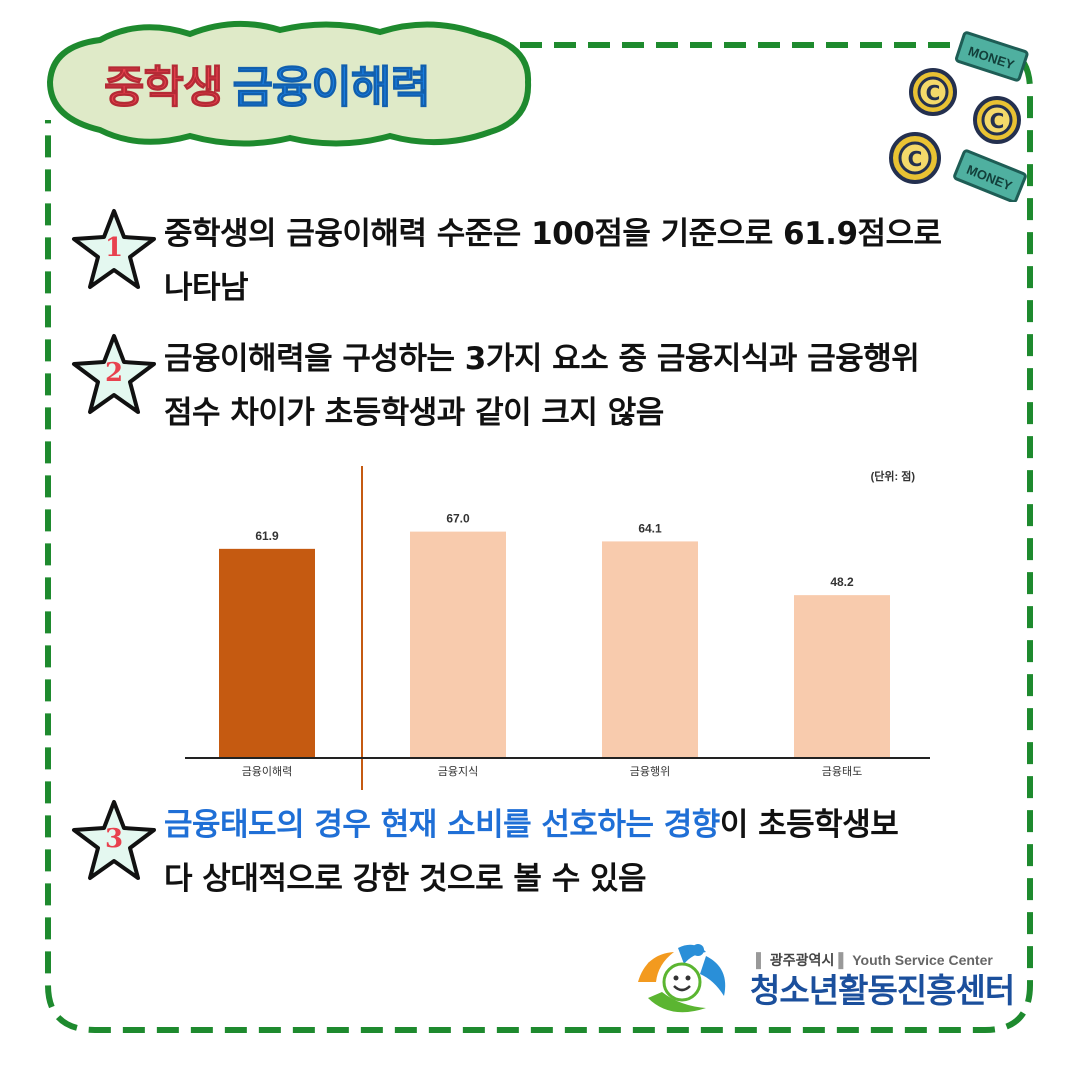 The height and width of the screenshot is (1080, 1080). I want to click on value-label-3: 64.1, so click(650, 528).